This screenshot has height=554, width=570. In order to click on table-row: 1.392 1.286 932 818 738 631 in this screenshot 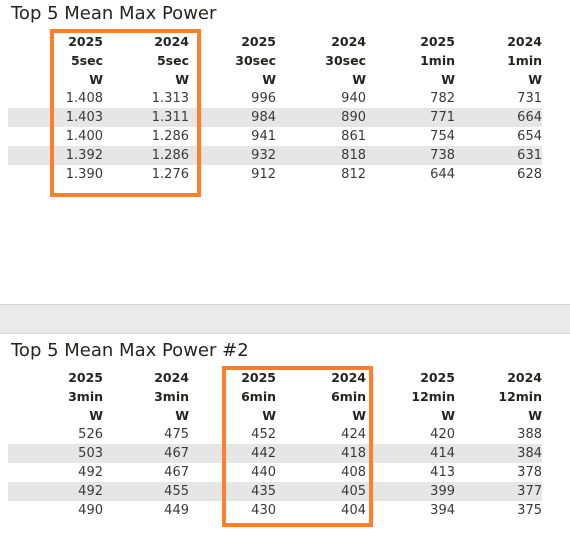, I will do `click(275, 155)`.